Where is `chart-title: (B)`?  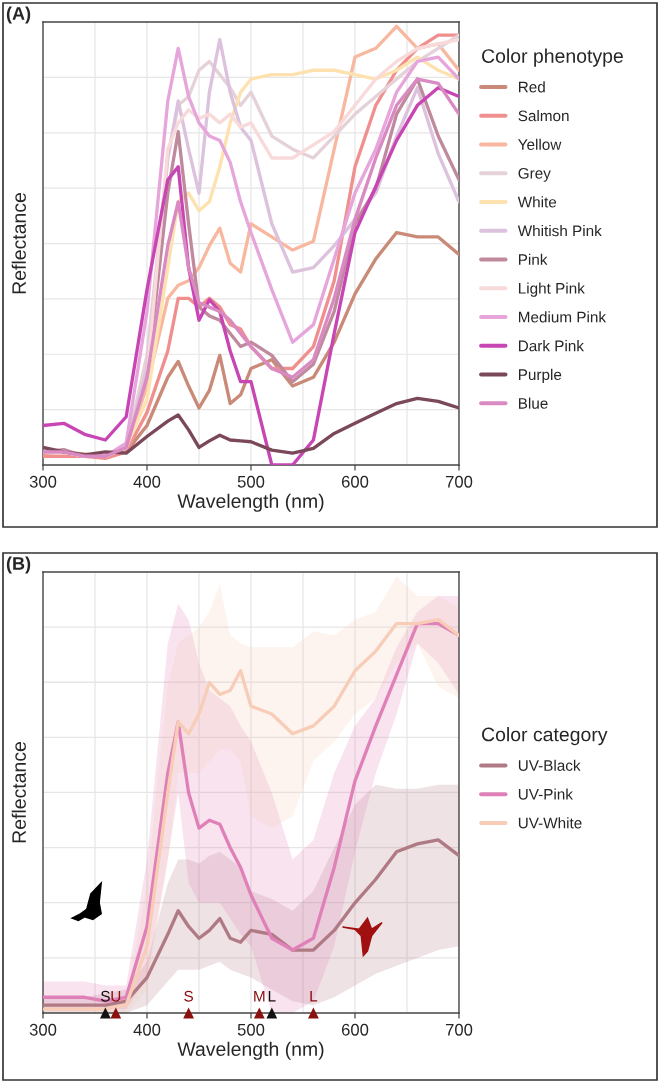
chart-title: (B) is located at coordinates (18, 565).